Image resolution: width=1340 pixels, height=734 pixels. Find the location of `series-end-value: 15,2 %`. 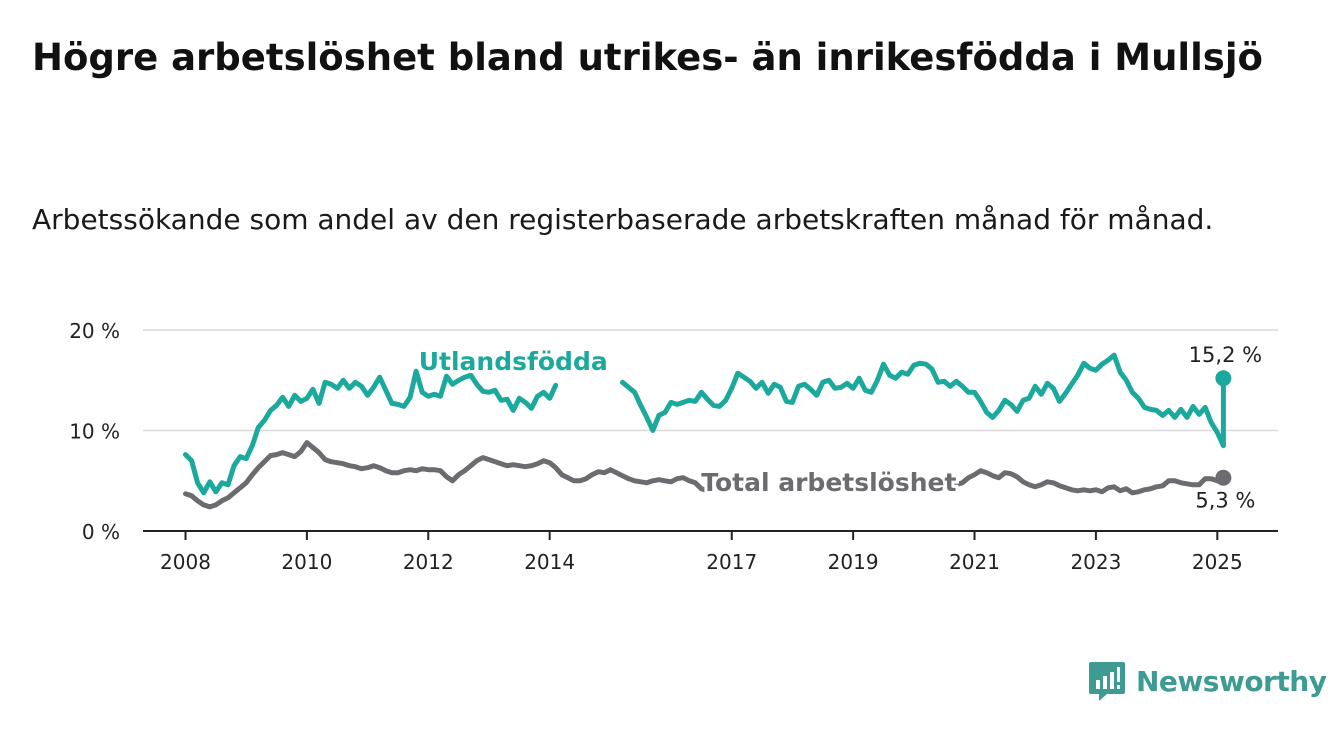

series-end-value: 15,2 % is located at coordinates (1225, 355).